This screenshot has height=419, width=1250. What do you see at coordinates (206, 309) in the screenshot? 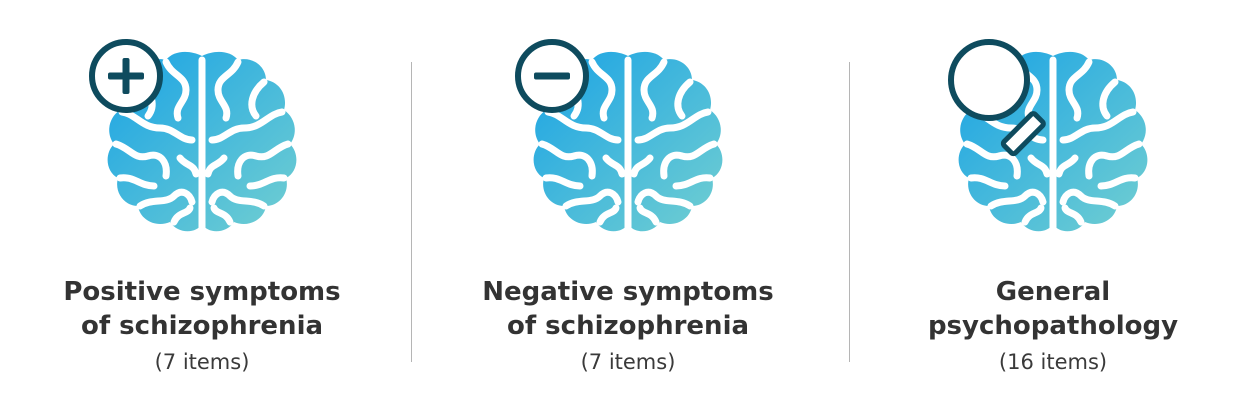
I see `panel-title: Positive symptoms of schizophrenia` at bounding box center [206, 309].